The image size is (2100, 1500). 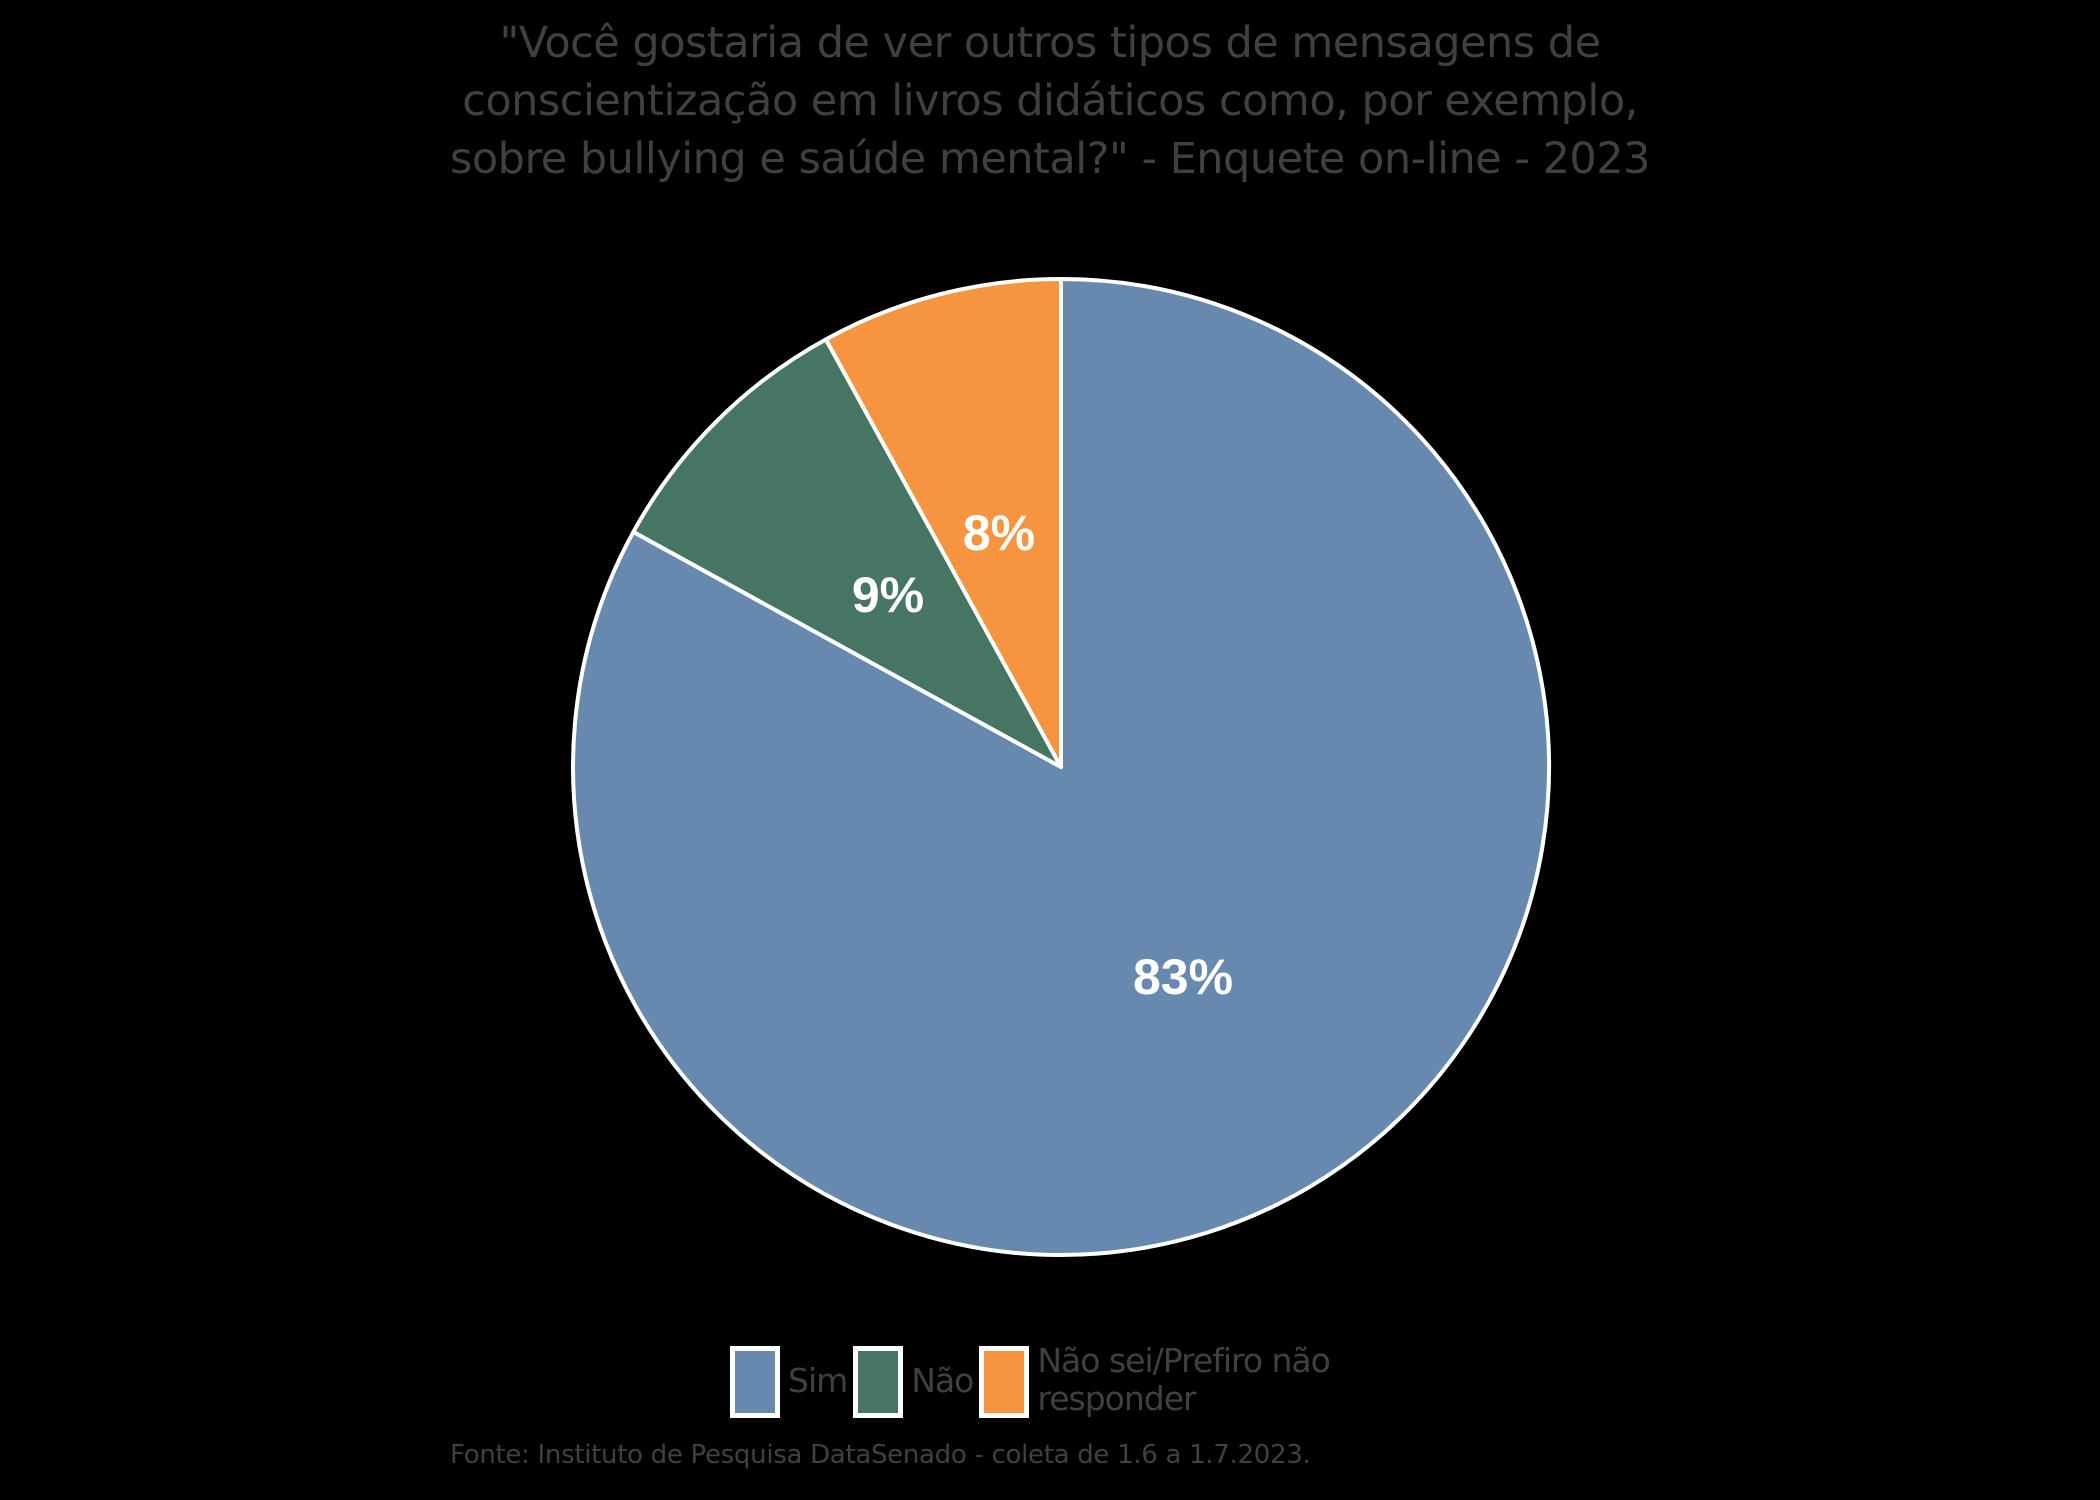 I want to click on legend: Sim Não Não sei/Prefiro não responder, so click(x=1051, y=1384).